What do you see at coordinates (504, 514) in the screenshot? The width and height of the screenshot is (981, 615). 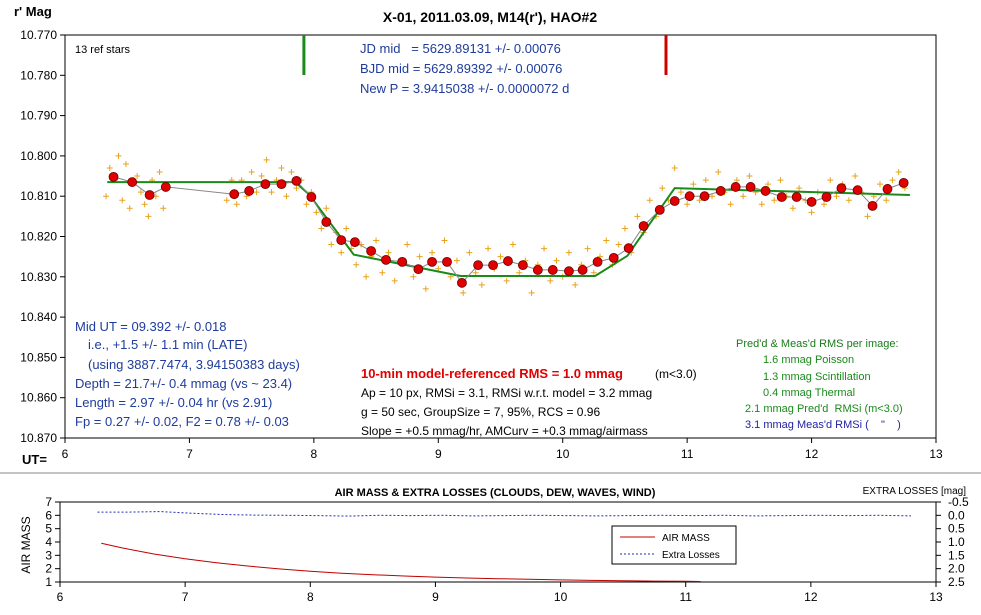 I see `series-line` at bounding box center [504, 514].